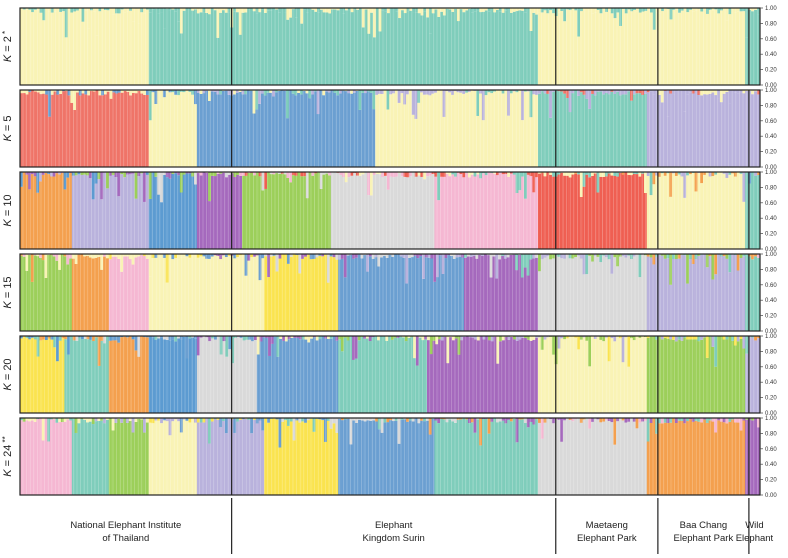 Image resolution: width=788 pixels, height=558 pixels. What do you see at coordinates (771, 317) in the screenshot?
I see `y-tick-label: 0.20` at bounding box center [771, 317].